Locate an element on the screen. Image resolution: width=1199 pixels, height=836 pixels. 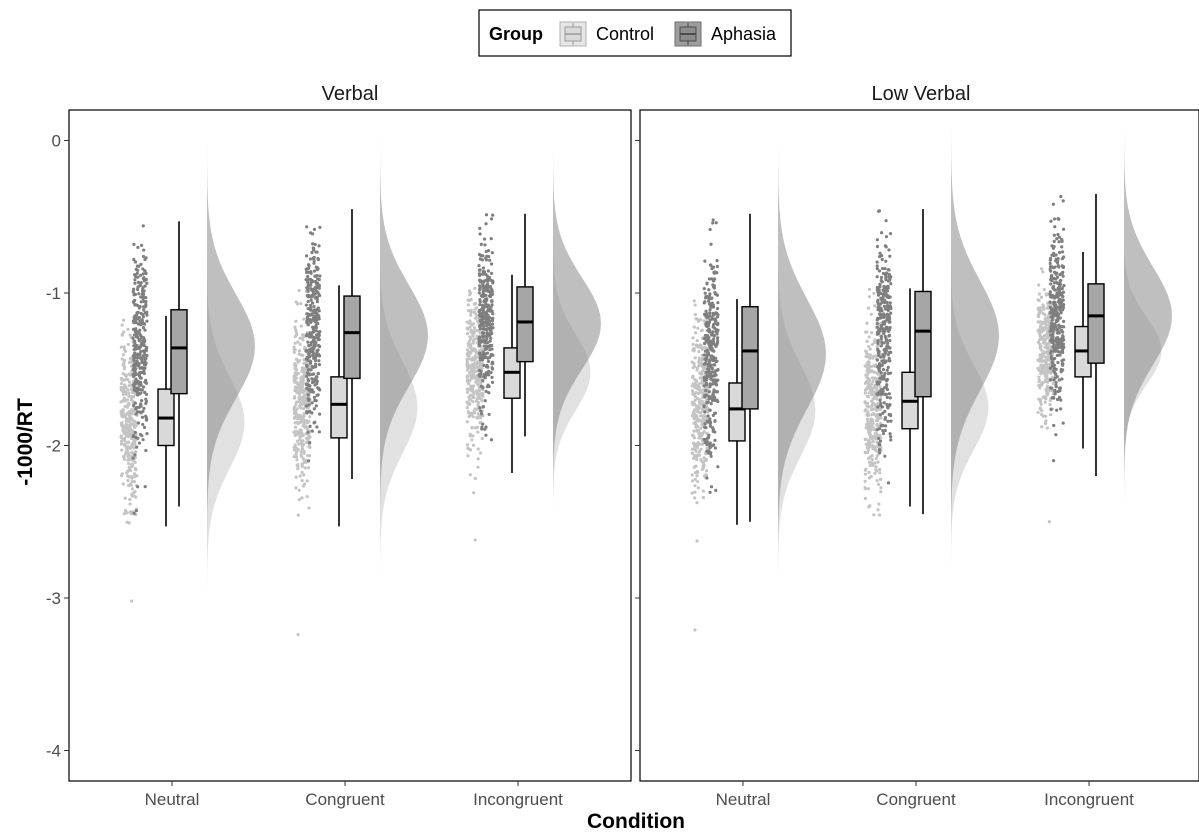
outlier-point is located at coordinates (131, 601).